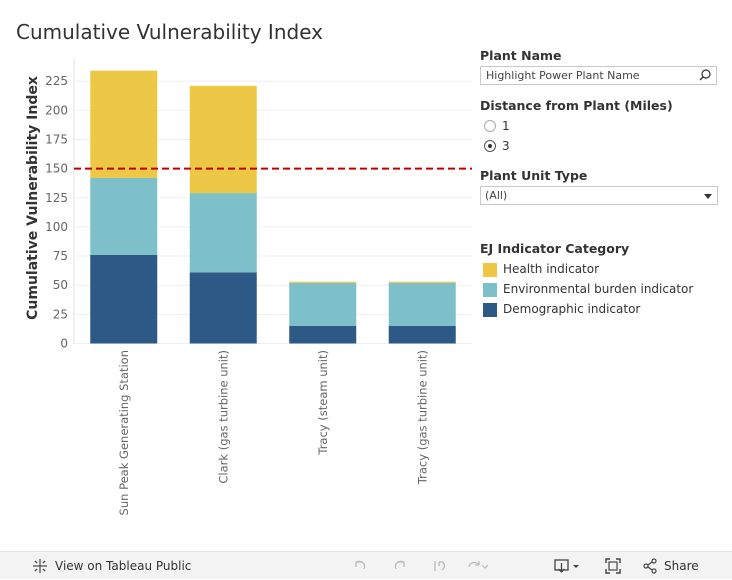 The image size is (732, 580). Describe the element at coordinates (33, 198) in the screenshot. I see `y-axis-label: Cumulative Vulnerability Index` at that location.